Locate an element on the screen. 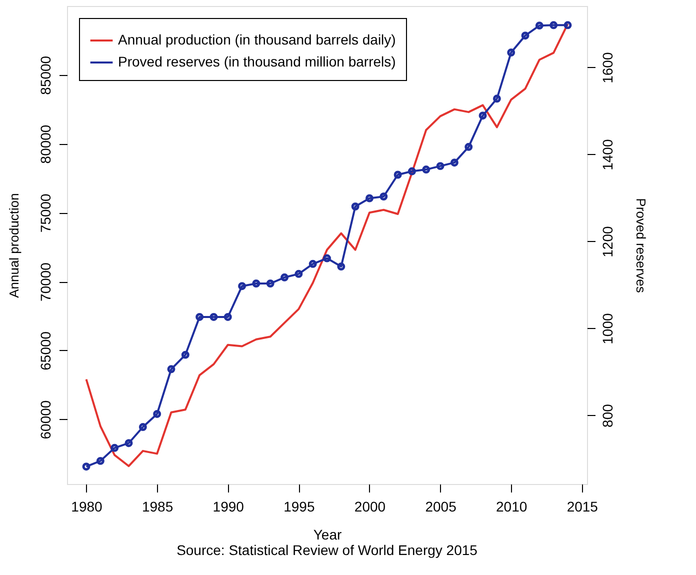 The image size is (696, 575). y-tick-label: 85000 is located at coordinates (46, 75).